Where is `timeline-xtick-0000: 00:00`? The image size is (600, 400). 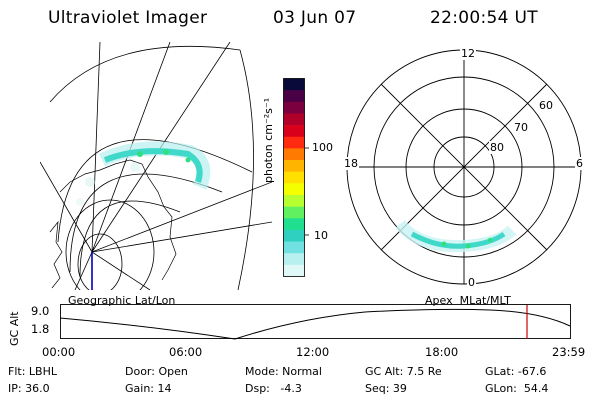 timeline-xtick-0000: 00:00 is located at coordinates (59, 352).